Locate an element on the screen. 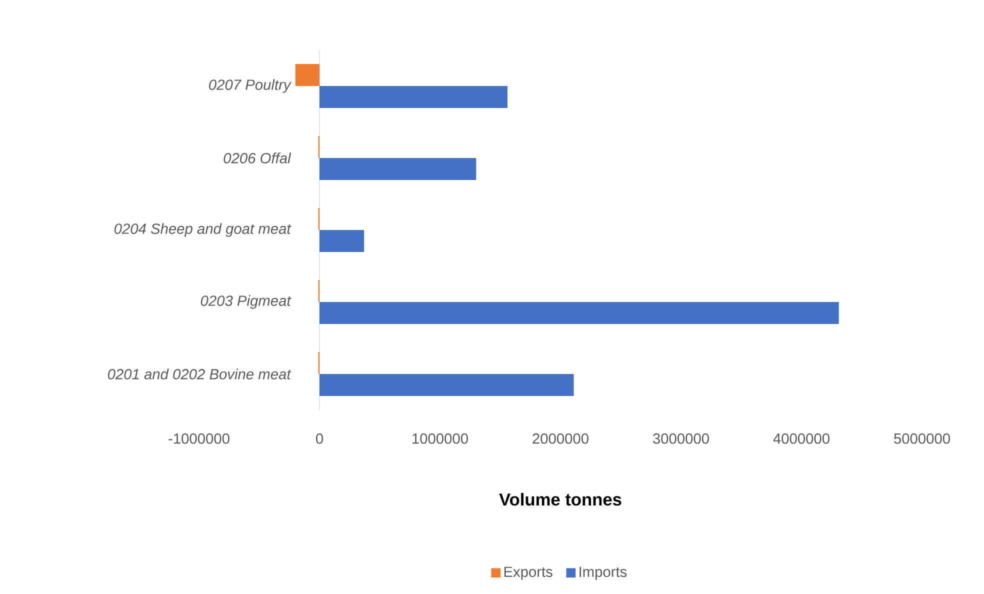 This screenshot has height=594, width=984. x-tick-label: 3000000 is located at coordinates (681, 438).